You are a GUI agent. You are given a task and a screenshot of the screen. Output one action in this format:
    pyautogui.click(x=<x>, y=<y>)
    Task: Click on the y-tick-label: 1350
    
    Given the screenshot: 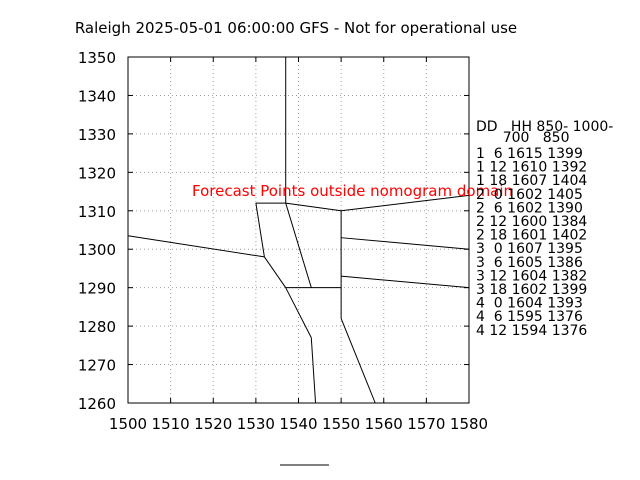 What is the action you would take?
    pyautogui.click(x=97, y=58)
    